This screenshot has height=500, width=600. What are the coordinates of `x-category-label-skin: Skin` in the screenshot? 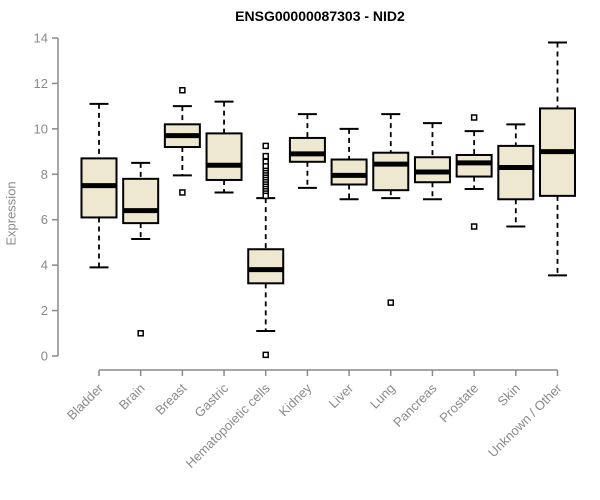 It's located at (508, 395).